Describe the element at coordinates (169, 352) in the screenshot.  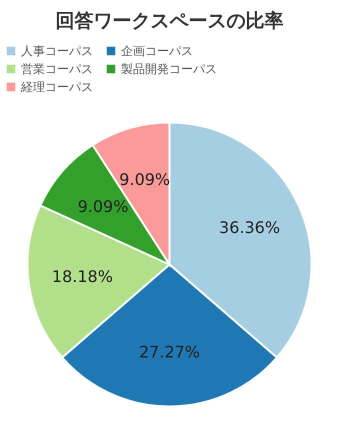
I see `data-label: 27.27%` at that location.